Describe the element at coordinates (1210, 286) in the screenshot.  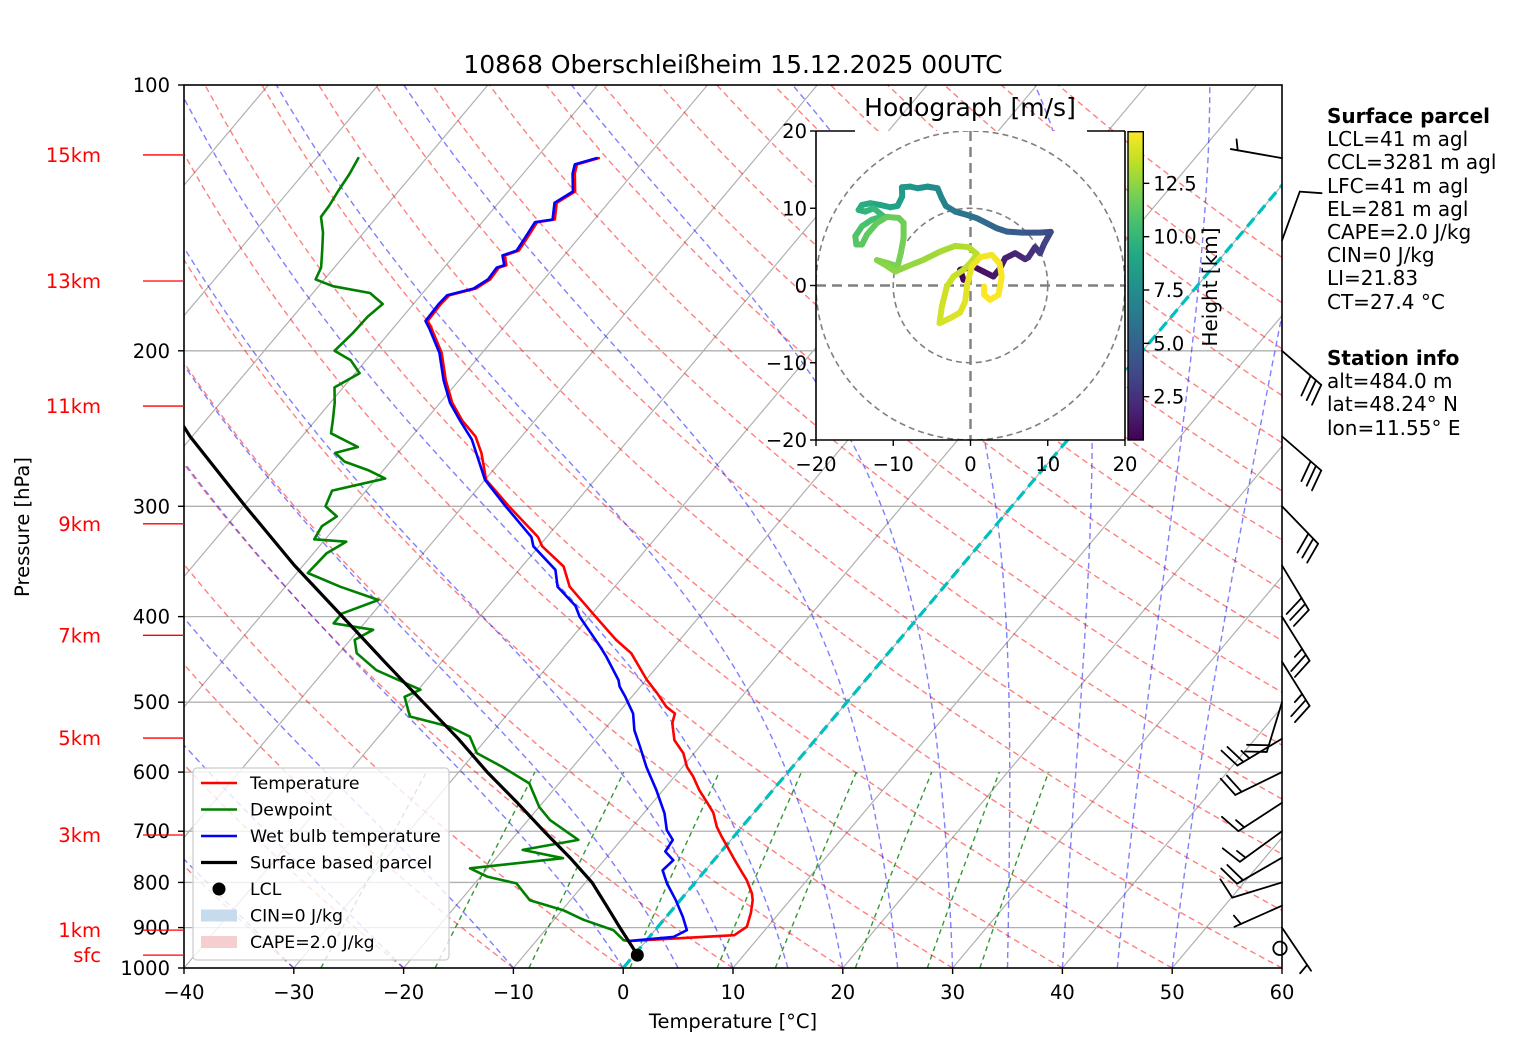
I see `colorbar-label: Height [km]` at that location.